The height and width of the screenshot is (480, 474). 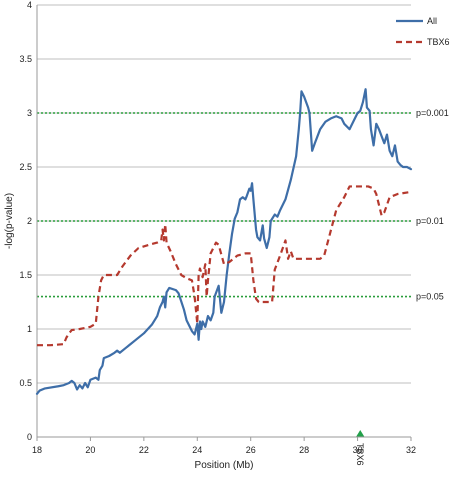 What do you see at coordinates (251, 450) in the screenshot?
I see `x-tick-label: 26` at bounding box center [251, 450].